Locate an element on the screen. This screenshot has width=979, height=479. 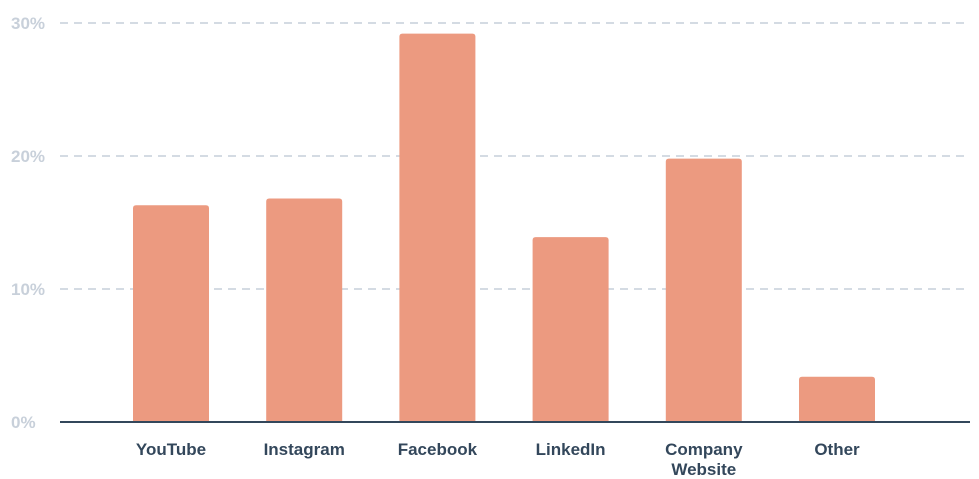
x-tick-label-line: Website is located at coordinates (703, 469).